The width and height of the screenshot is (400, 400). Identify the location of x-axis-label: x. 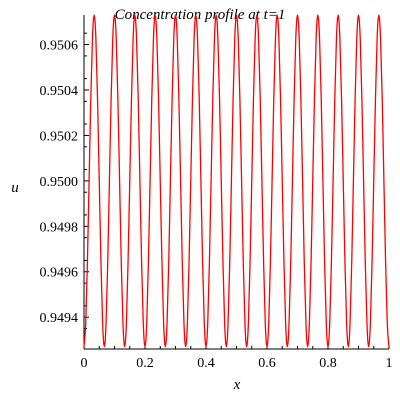
(237, 385).